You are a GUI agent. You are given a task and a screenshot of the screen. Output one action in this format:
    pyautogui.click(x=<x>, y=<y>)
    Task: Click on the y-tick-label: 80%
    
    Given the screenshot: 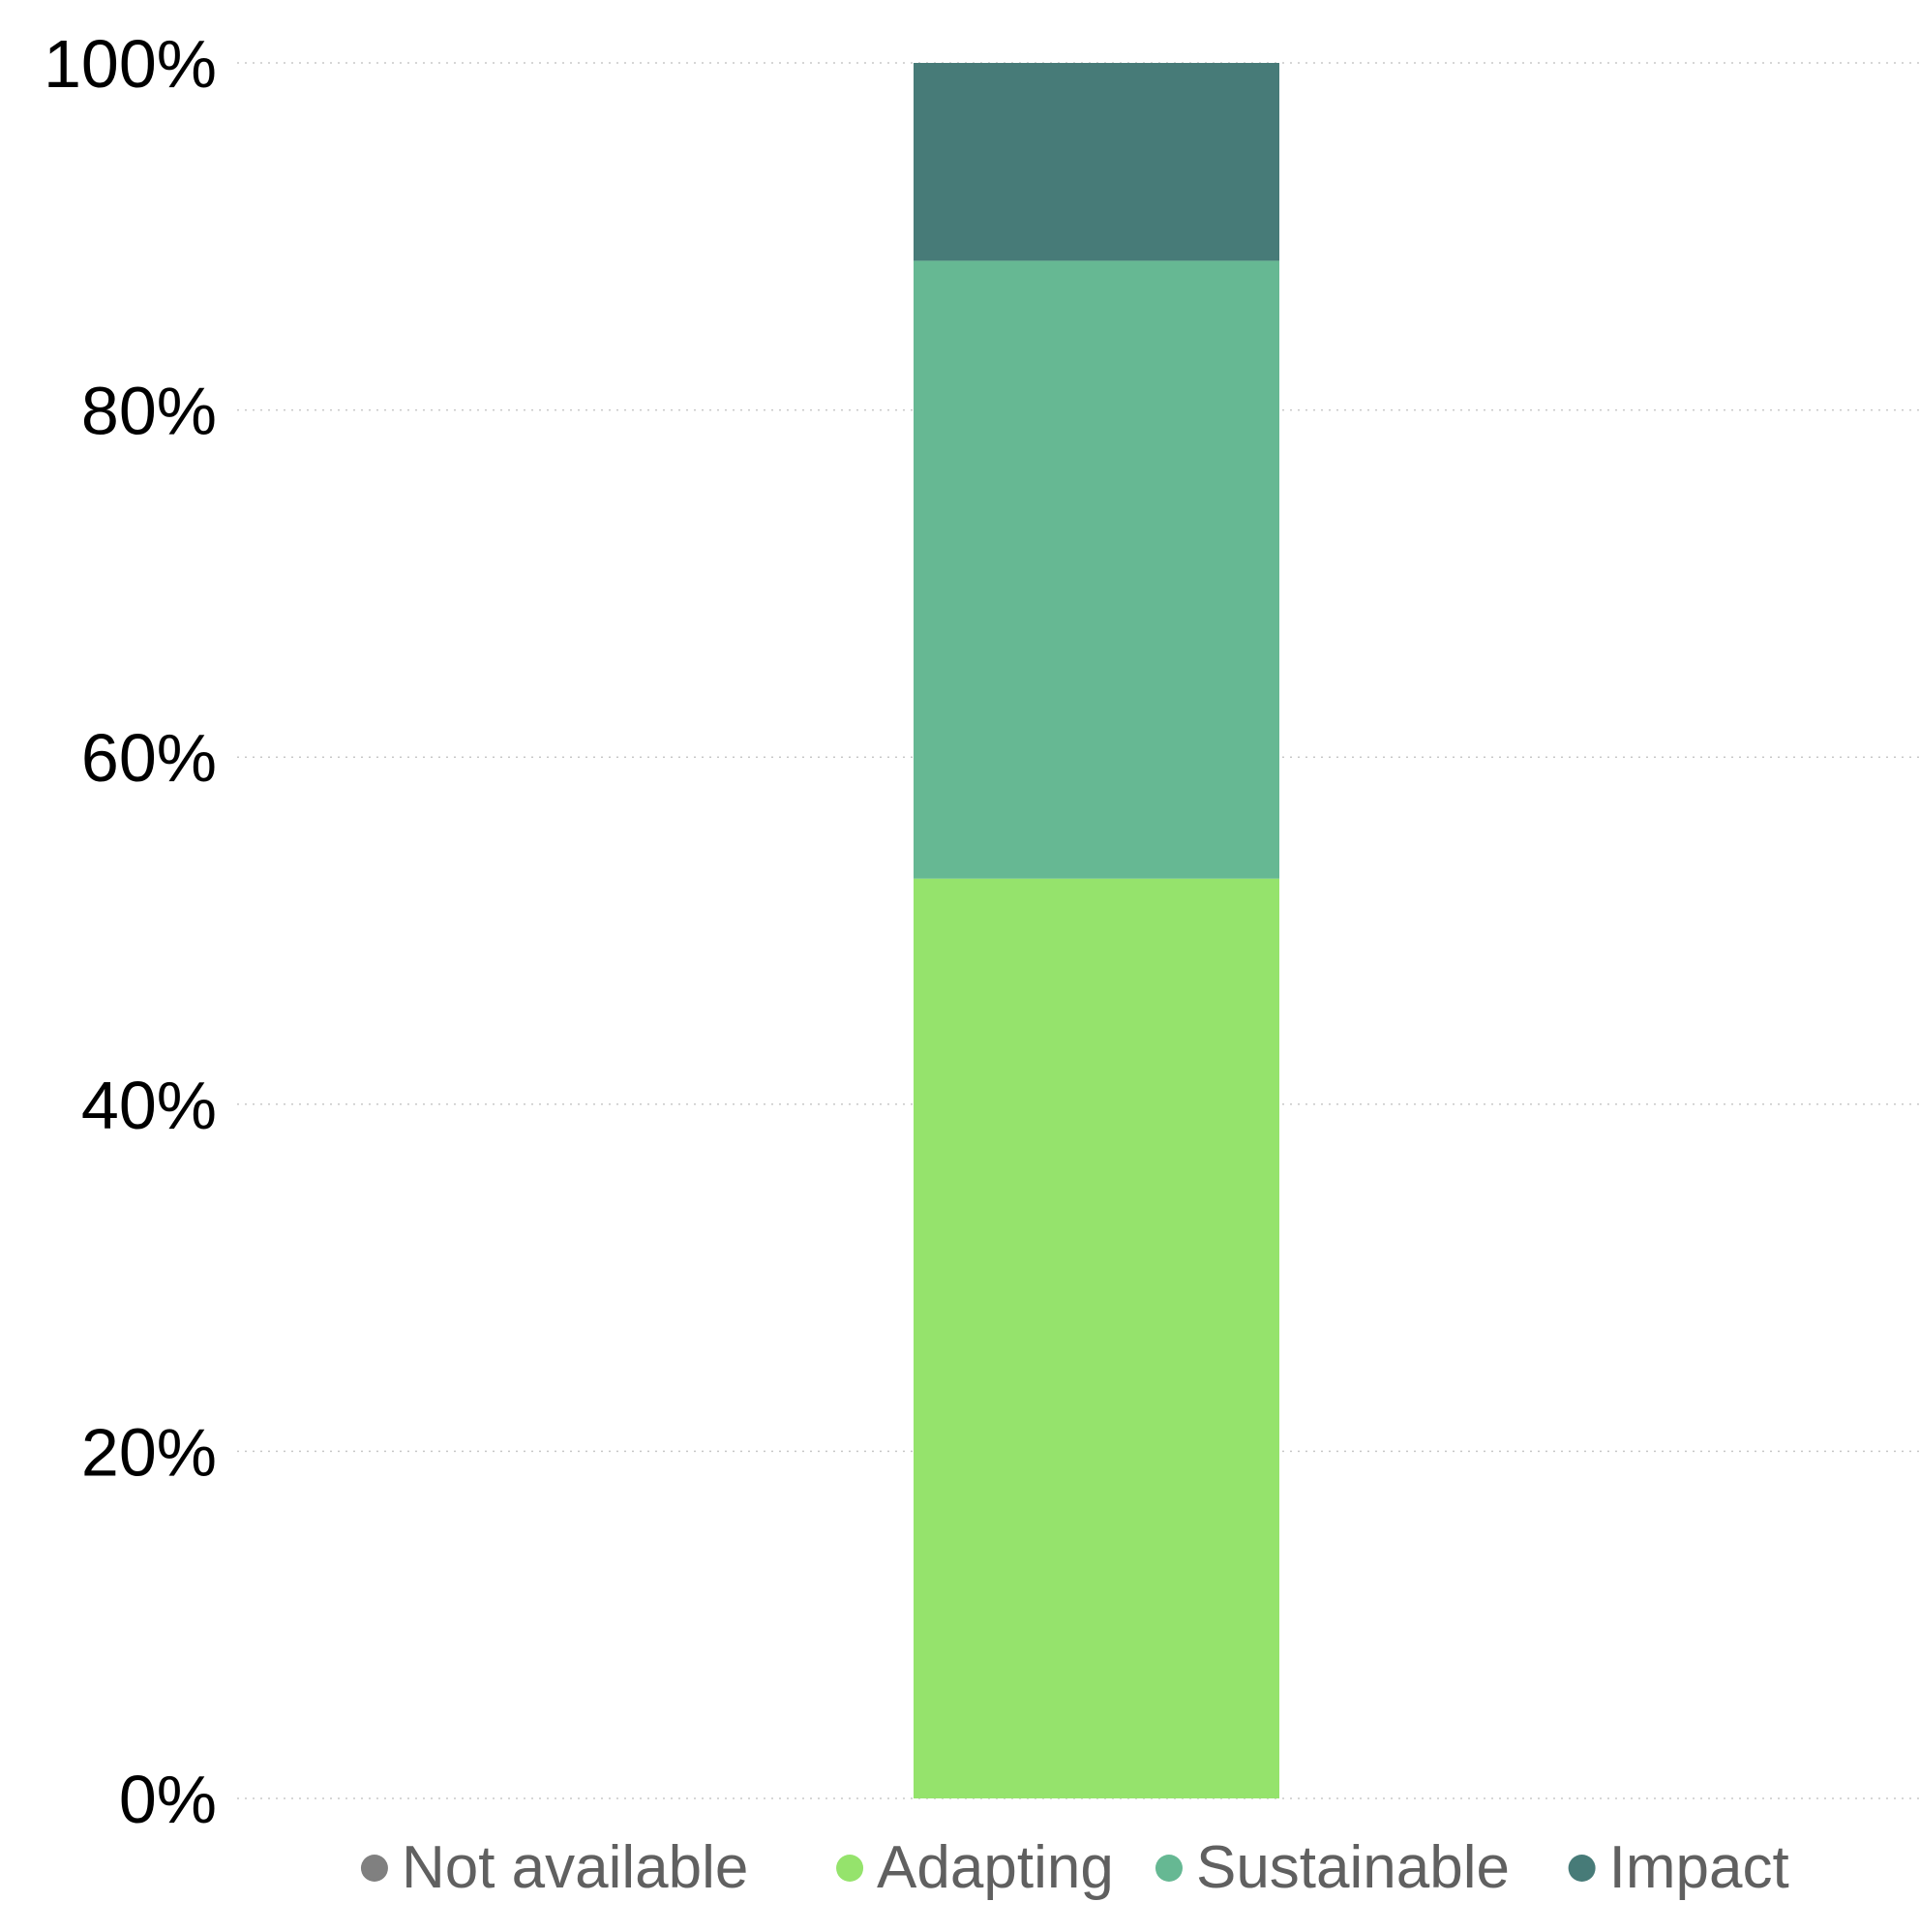 What is the action you would take?
    pyautogui.click(x=149, y=411)
    